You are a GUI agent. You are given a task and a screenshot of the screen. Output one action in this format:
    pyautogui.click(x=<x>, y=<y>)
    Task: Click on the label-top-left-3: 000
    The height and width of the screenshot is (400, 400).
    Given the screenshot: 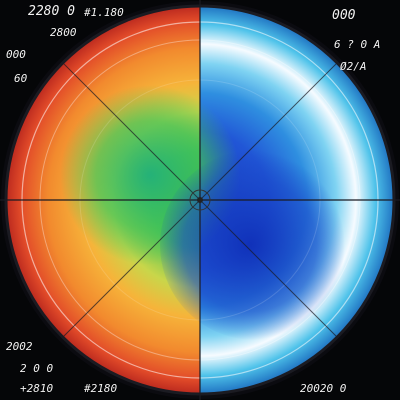 What is the action you would take?
    pyautogui.click(x=16, y=54)
    